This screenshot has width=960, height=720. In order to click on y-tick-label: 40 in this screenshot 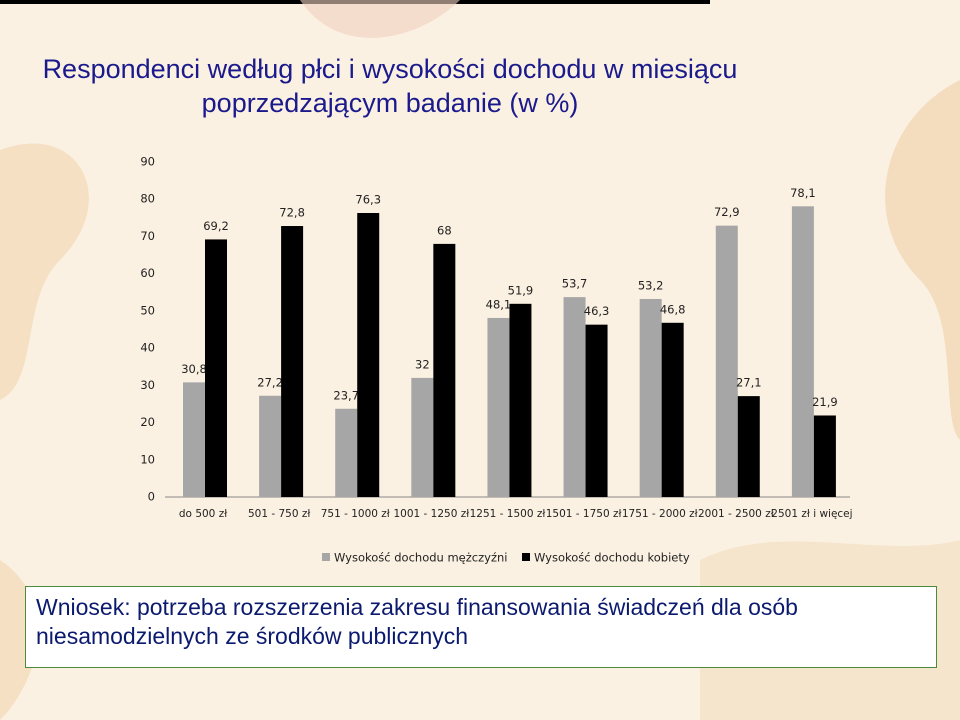, I will do `click(147, 348)`.